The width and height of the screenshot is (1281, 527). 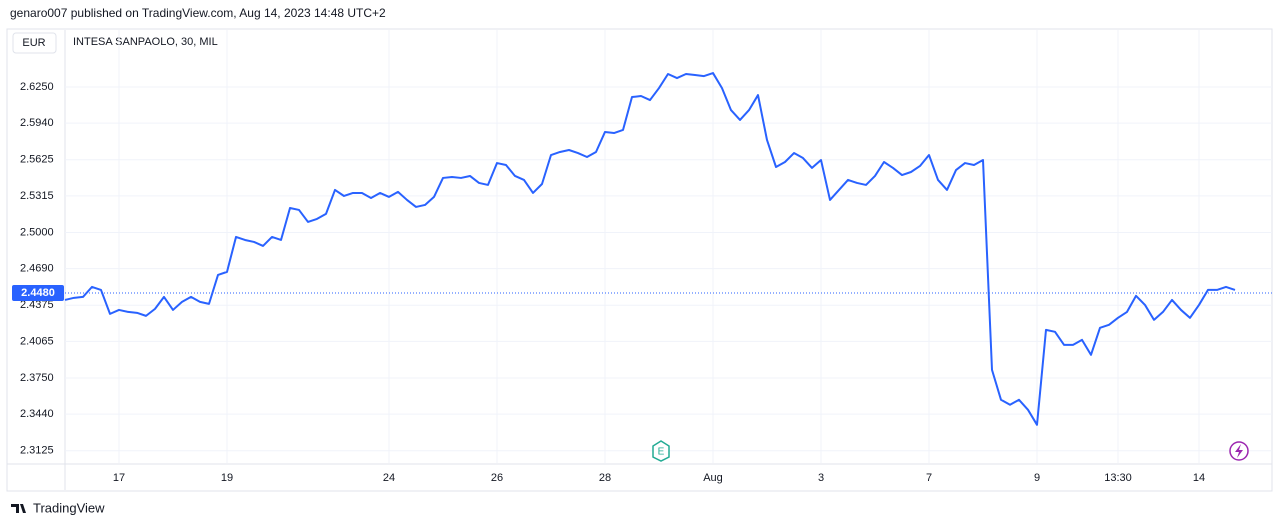 I want to click on brand-logo: TradingView, so click(x=58, y=507).